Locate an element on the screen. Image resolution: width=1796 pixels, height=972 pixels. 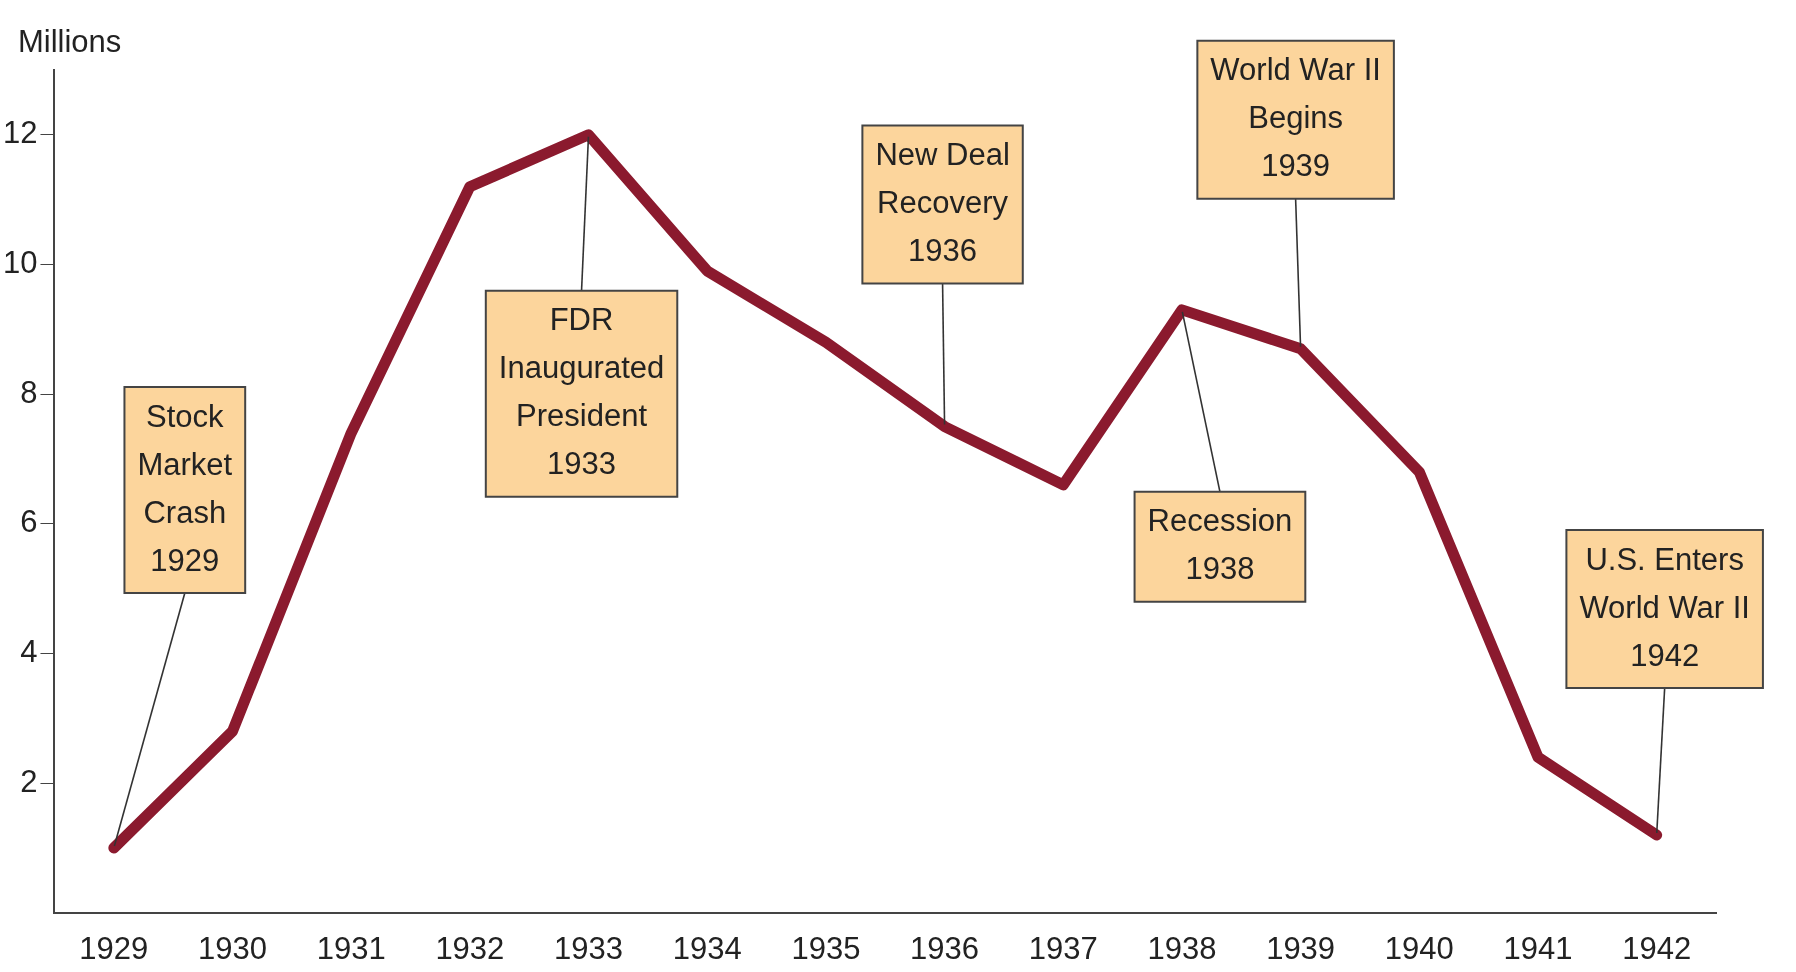
y-tick-label: 12 is located at coordinates (20, 133).